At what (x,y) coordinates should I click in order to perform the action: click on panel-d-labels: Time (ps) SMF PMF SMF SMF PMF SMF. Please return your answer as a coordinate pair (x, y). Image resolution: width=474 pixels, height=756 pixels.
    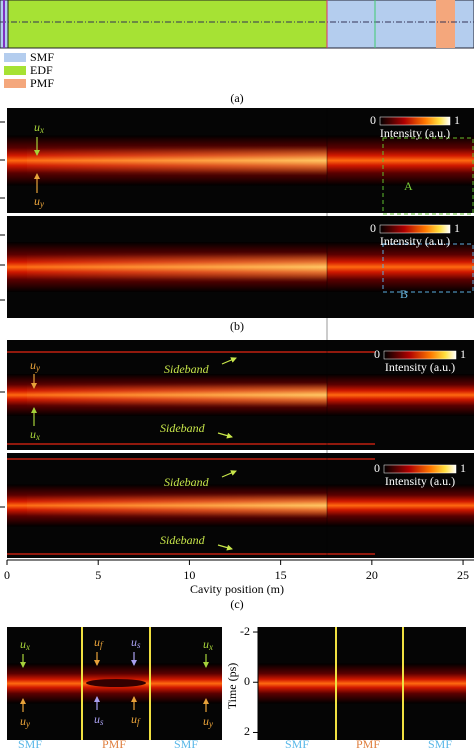
    Looking at the image, I should click on (235, 707).